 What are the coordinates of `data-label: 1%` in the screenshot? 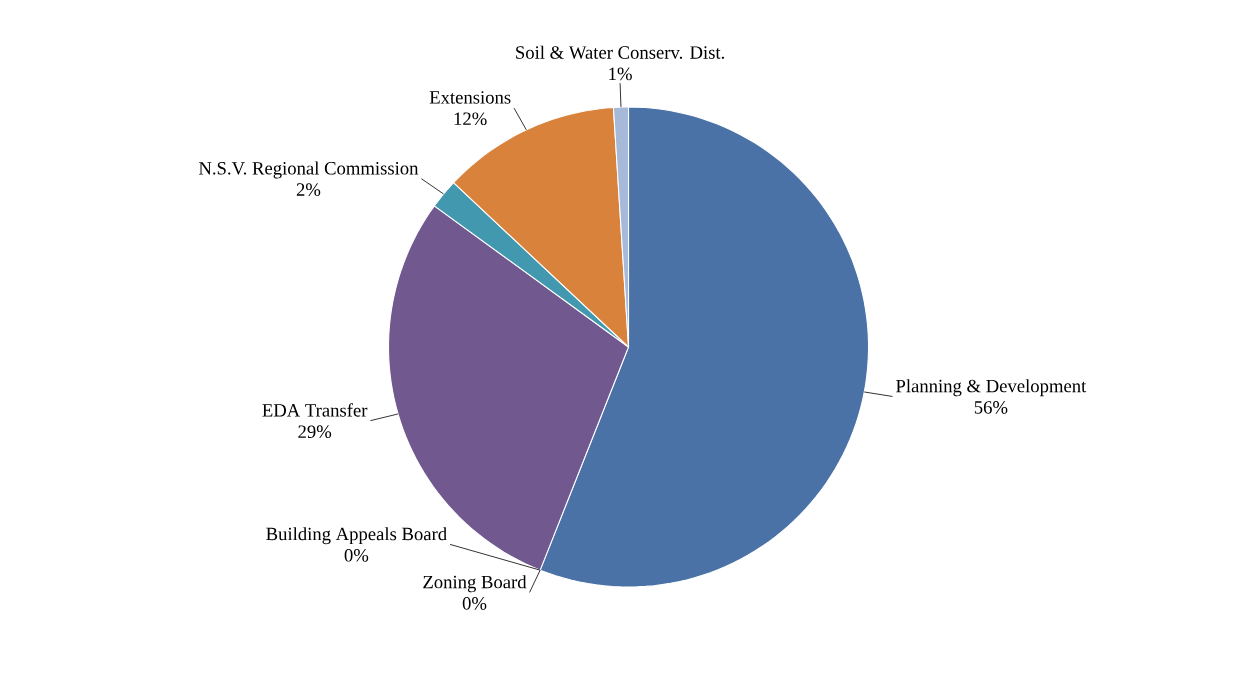 It's located at (620, 74).